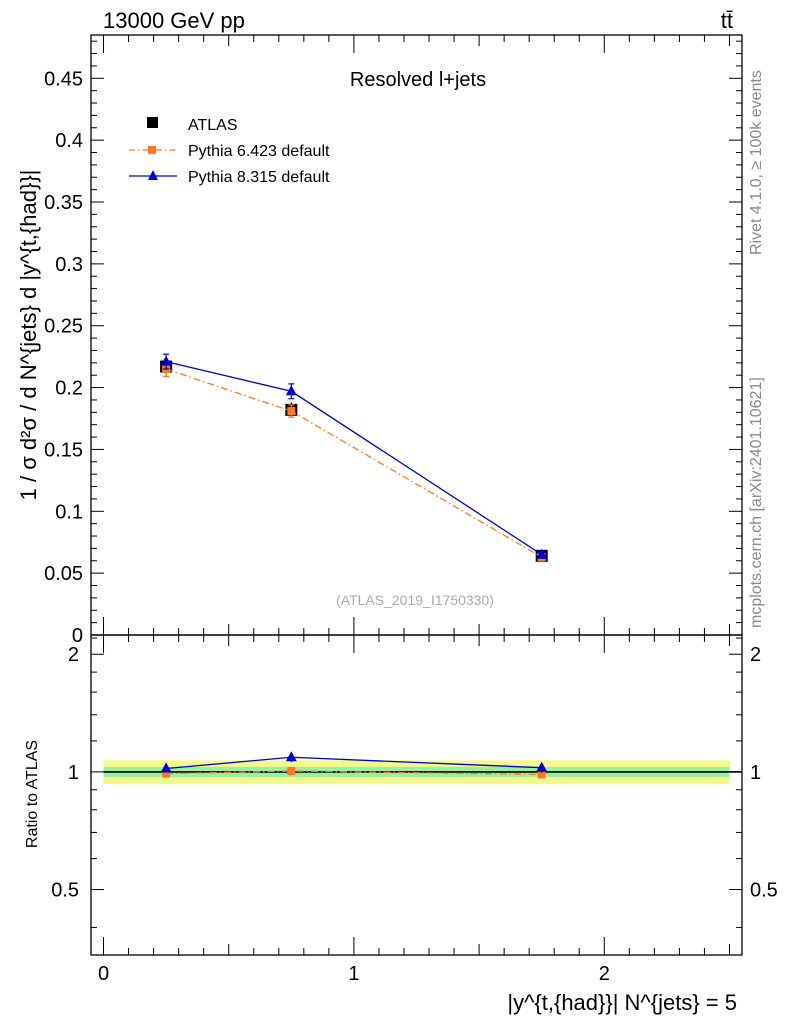  Describe the element at coordinates (415, 600) in the screenshot. I see `analysis-watermark: (ATLAS_2019_I1750330)` at that location.